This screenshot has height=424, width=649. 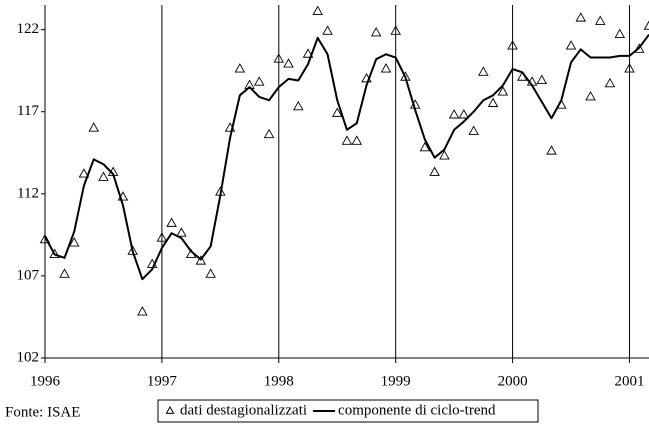 I want to click on y-tick-label: 117, so click(x=28, y=111).